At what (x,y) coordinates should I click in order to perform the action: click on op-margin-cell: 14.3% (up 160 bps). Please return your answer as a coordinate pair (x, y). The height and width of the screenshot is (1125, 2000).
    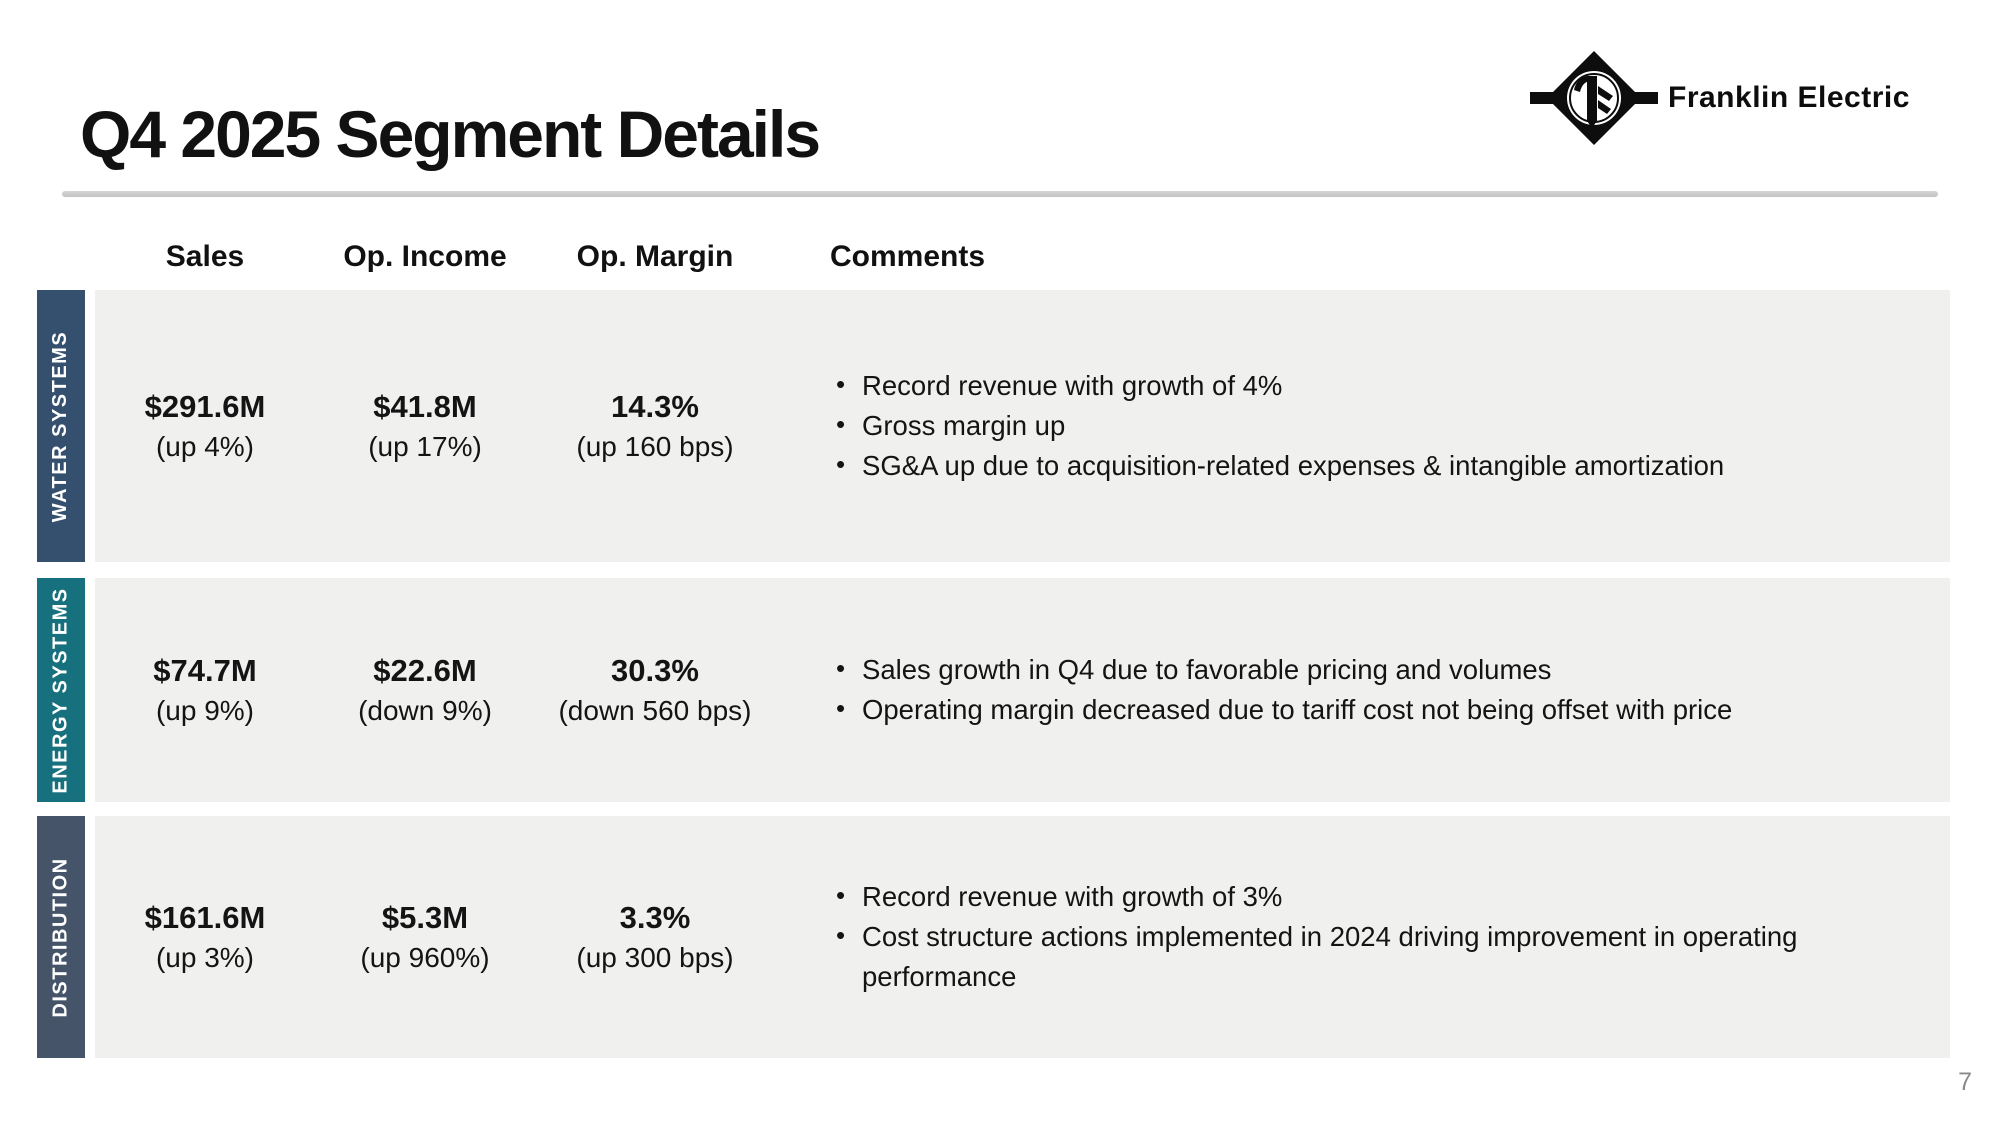
    Looking at the image, I should click on (655, 426).